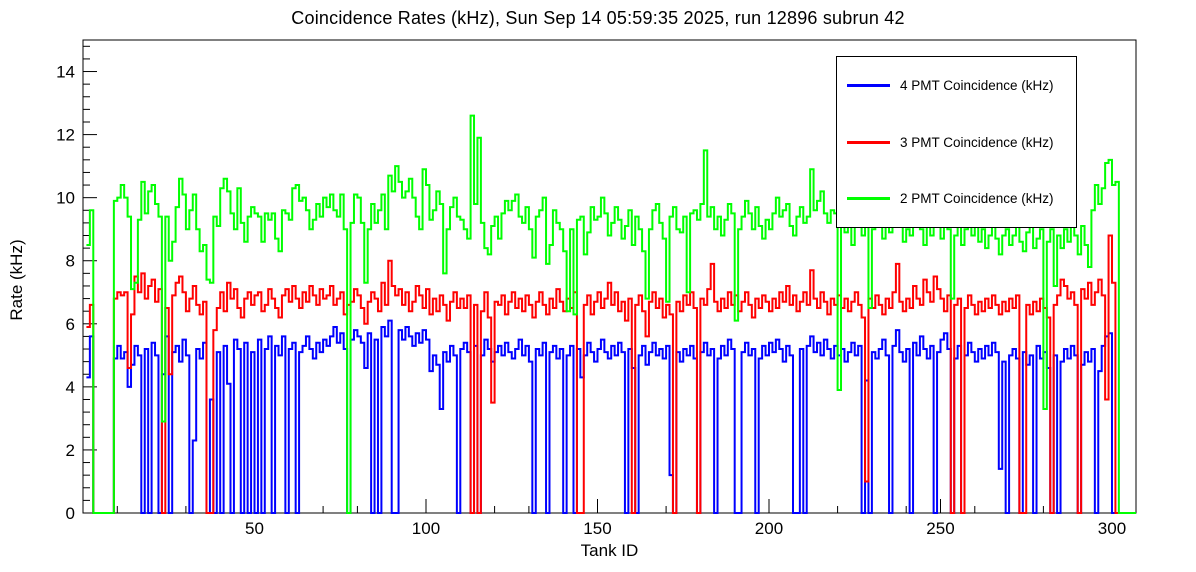 The width and height of the screenshot is (1196, 572). What do you see at coordinates (70, 513) in the screenshot?
I see `y-tick-label: 0` at bounding box center [70, 513].